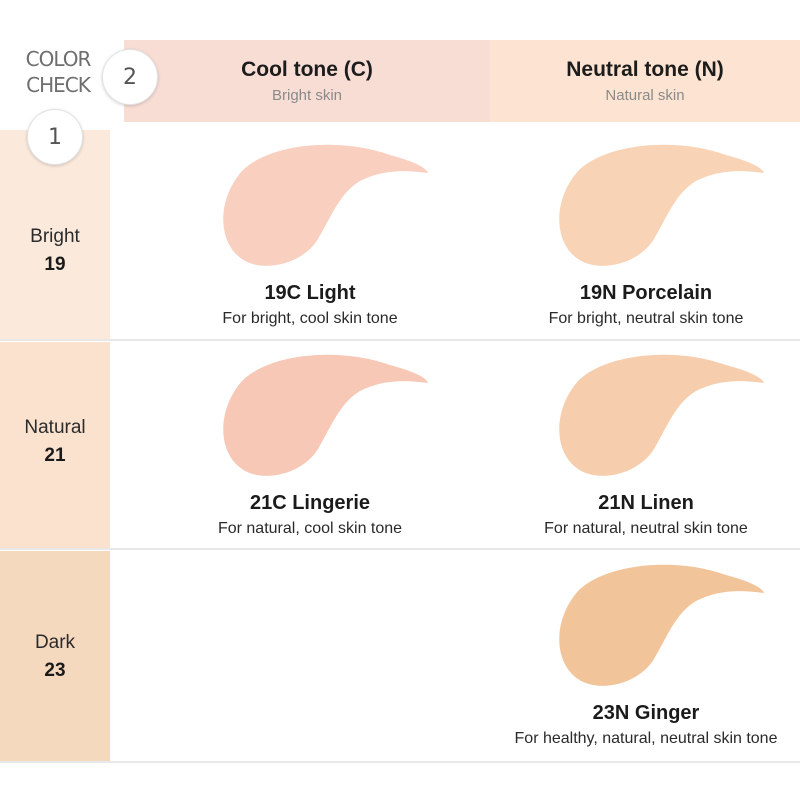  I want to click on column-header-neutral: Neutral tone (N) Natural skin, so click(645, 81).